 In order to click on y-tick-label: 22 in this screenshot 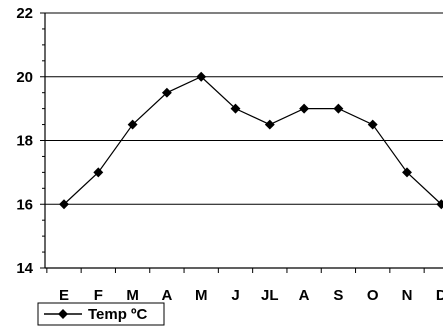, I will do `click(24, 13)`.